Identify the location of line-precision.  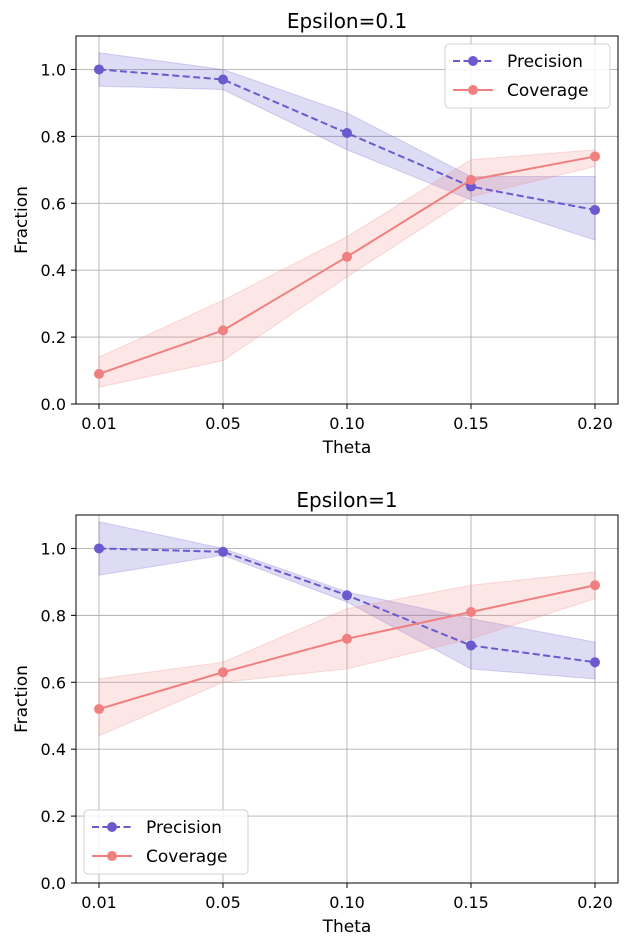
(347, 139).